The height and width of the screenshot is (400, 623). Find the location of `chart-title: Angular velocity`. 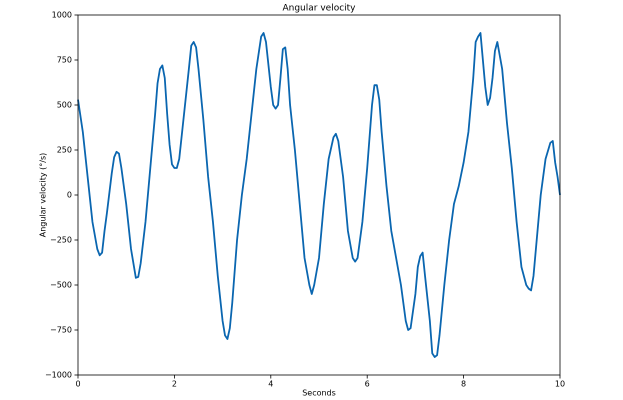

chart-title: Angular velocity is located at coordinates (319, 9).